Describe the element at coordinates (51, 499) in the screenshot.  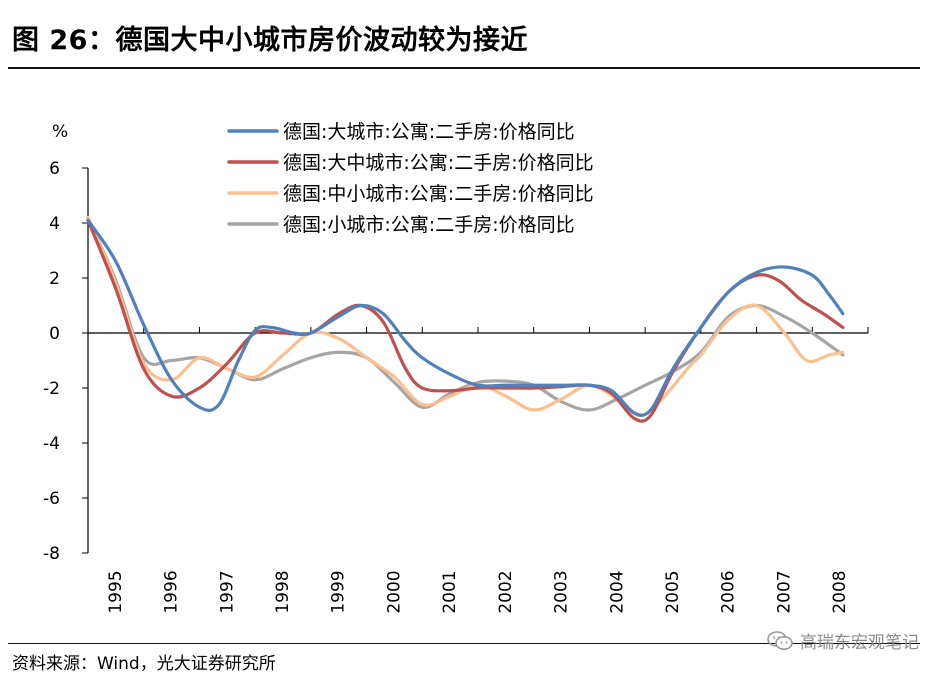
I see `y-tick-label: -6` at that location.